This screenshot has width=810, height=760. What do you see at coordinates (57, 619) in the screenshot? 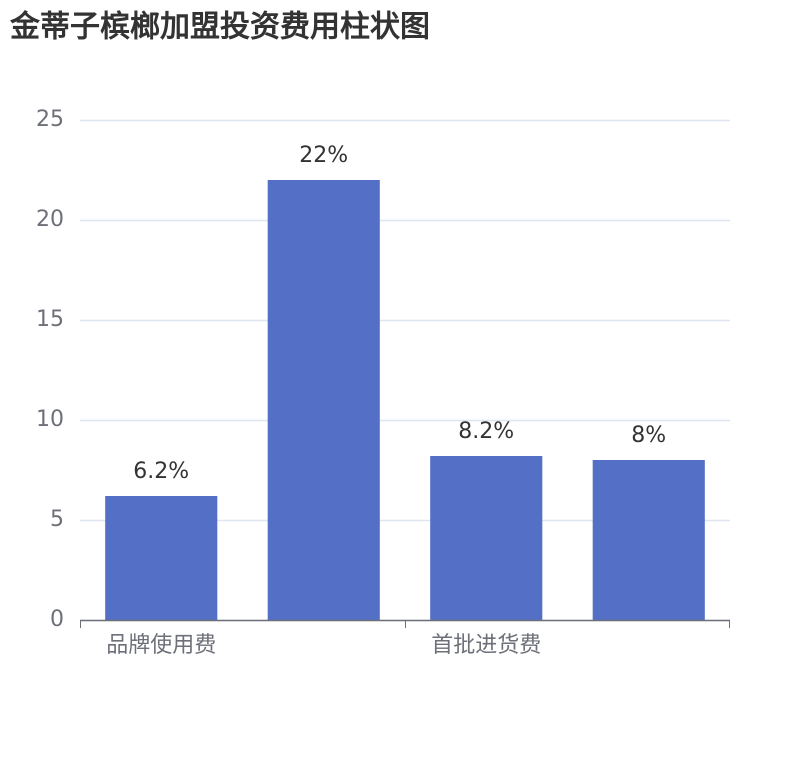
I see `y-tick-label: 0` at bounding box center [57, 619].